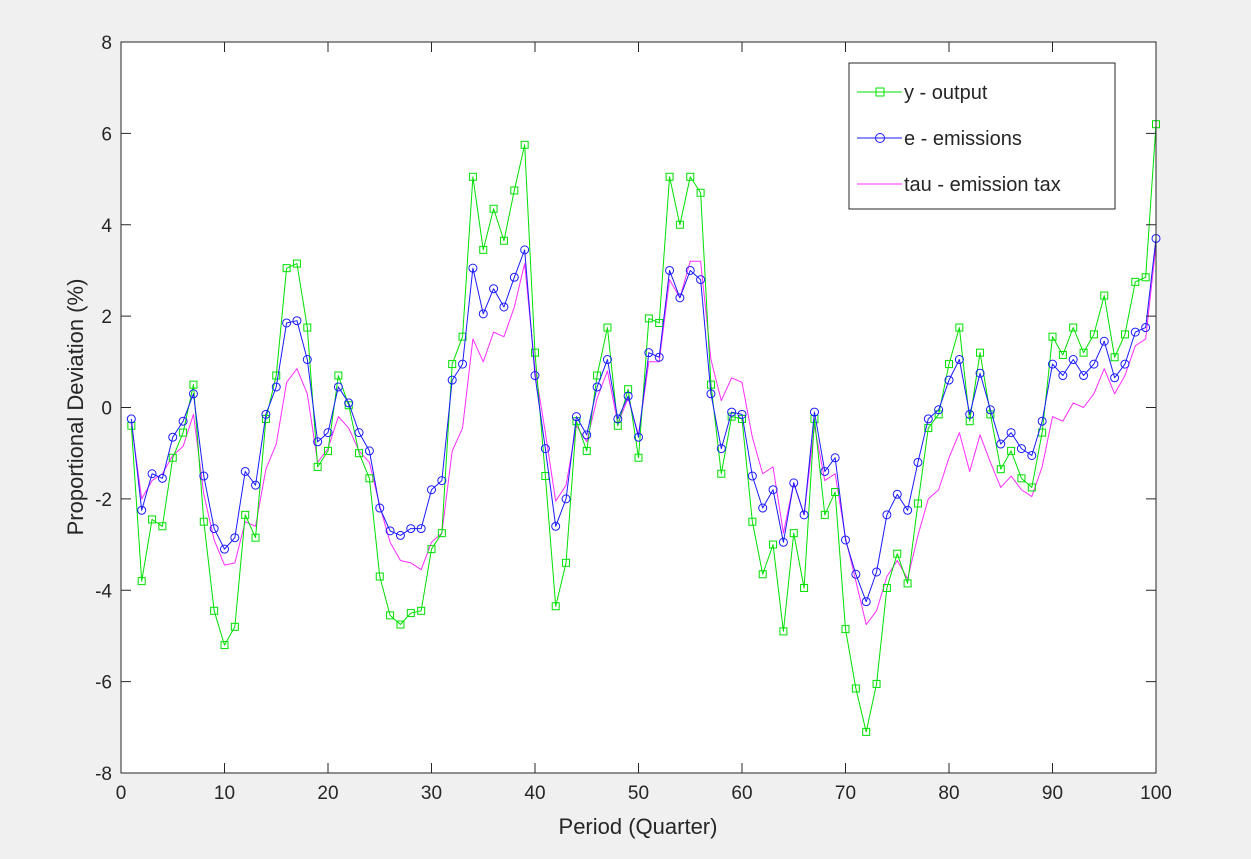 The width and height of the screenshot is (1251, 859). Describe the element at coordinates (845, 793) in the screenshot. I see `x-tick-label: 70` at that location.